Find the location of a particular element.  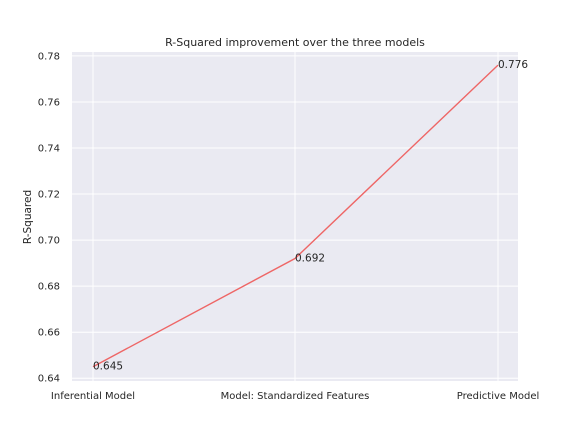

data-label: 0.776 is located at coordinates (513, 65).